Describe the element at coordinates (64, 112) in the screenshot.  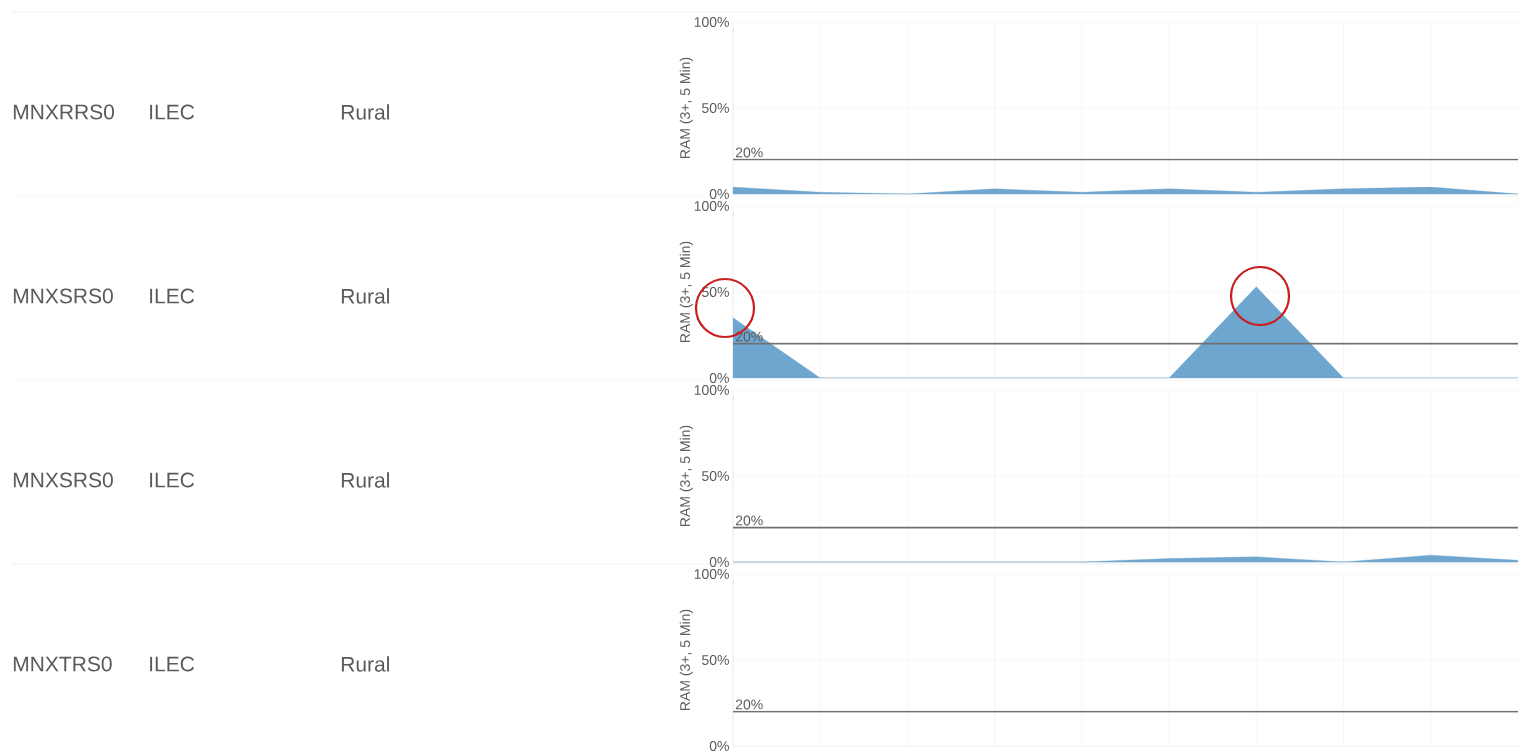
I see `text: MNXRRS0` at that location.